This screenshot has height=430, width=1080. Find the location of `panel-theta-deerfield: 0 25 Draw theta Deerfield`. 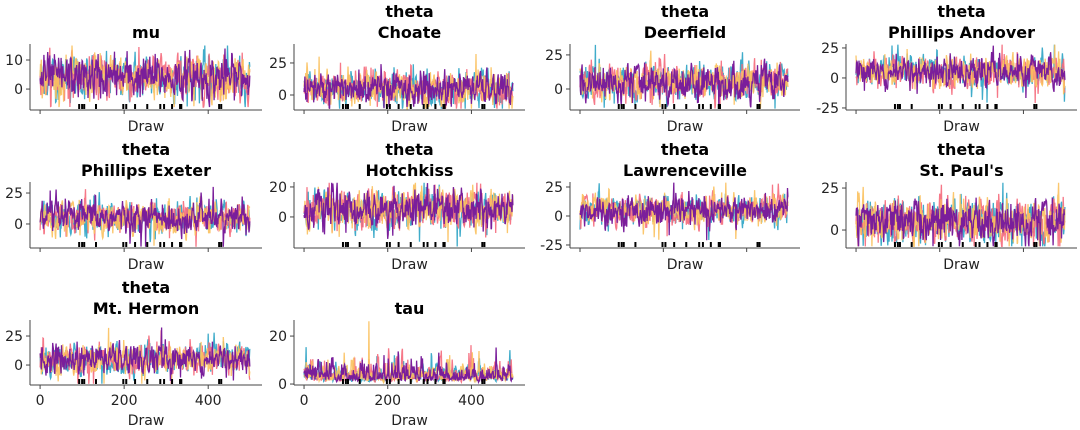

panel-theta-deerfield: 0 25 Draw theta Deerfield is located at coordinates (672, 68).